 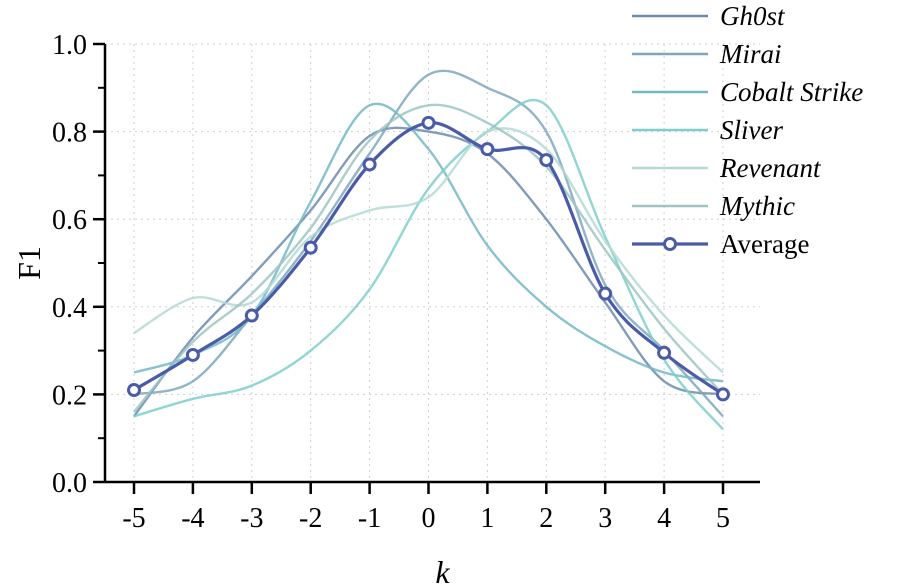 What do you see at coordinates (133, 518) in the screenshot?
I see `x-tick-label: -5` at bounding box center [133, 518].